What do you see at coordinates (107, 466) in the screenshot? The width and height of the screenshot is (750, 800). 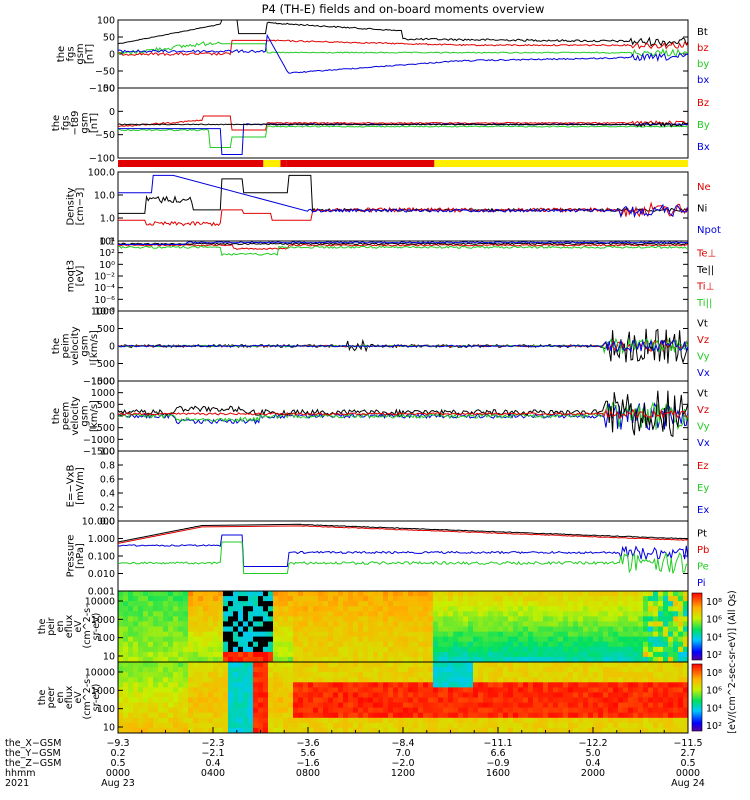 I see `y-tick-label: 0.8` at bounding box center [107, 466].